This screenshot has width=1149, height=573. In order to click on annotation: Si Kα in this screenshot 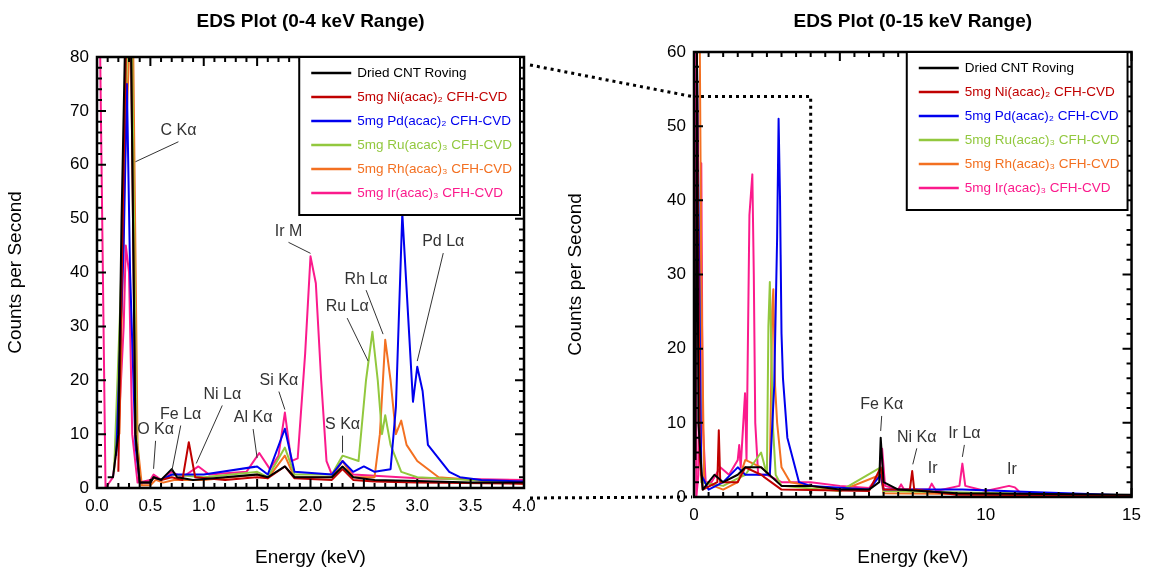, I will do `click(279, 379)`.